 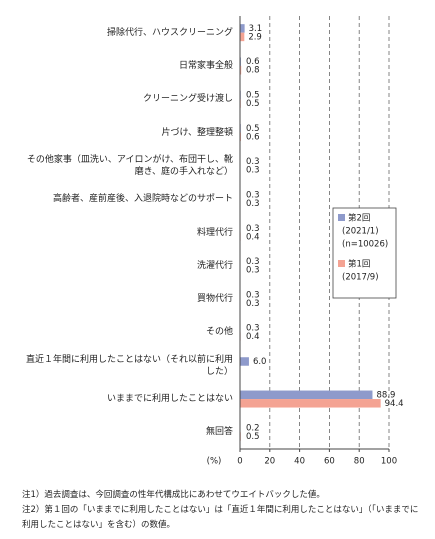 I want to click on y-tick-label: 高齢者、産前産後、入退院時などのサポート, so click(x=142, y=199).